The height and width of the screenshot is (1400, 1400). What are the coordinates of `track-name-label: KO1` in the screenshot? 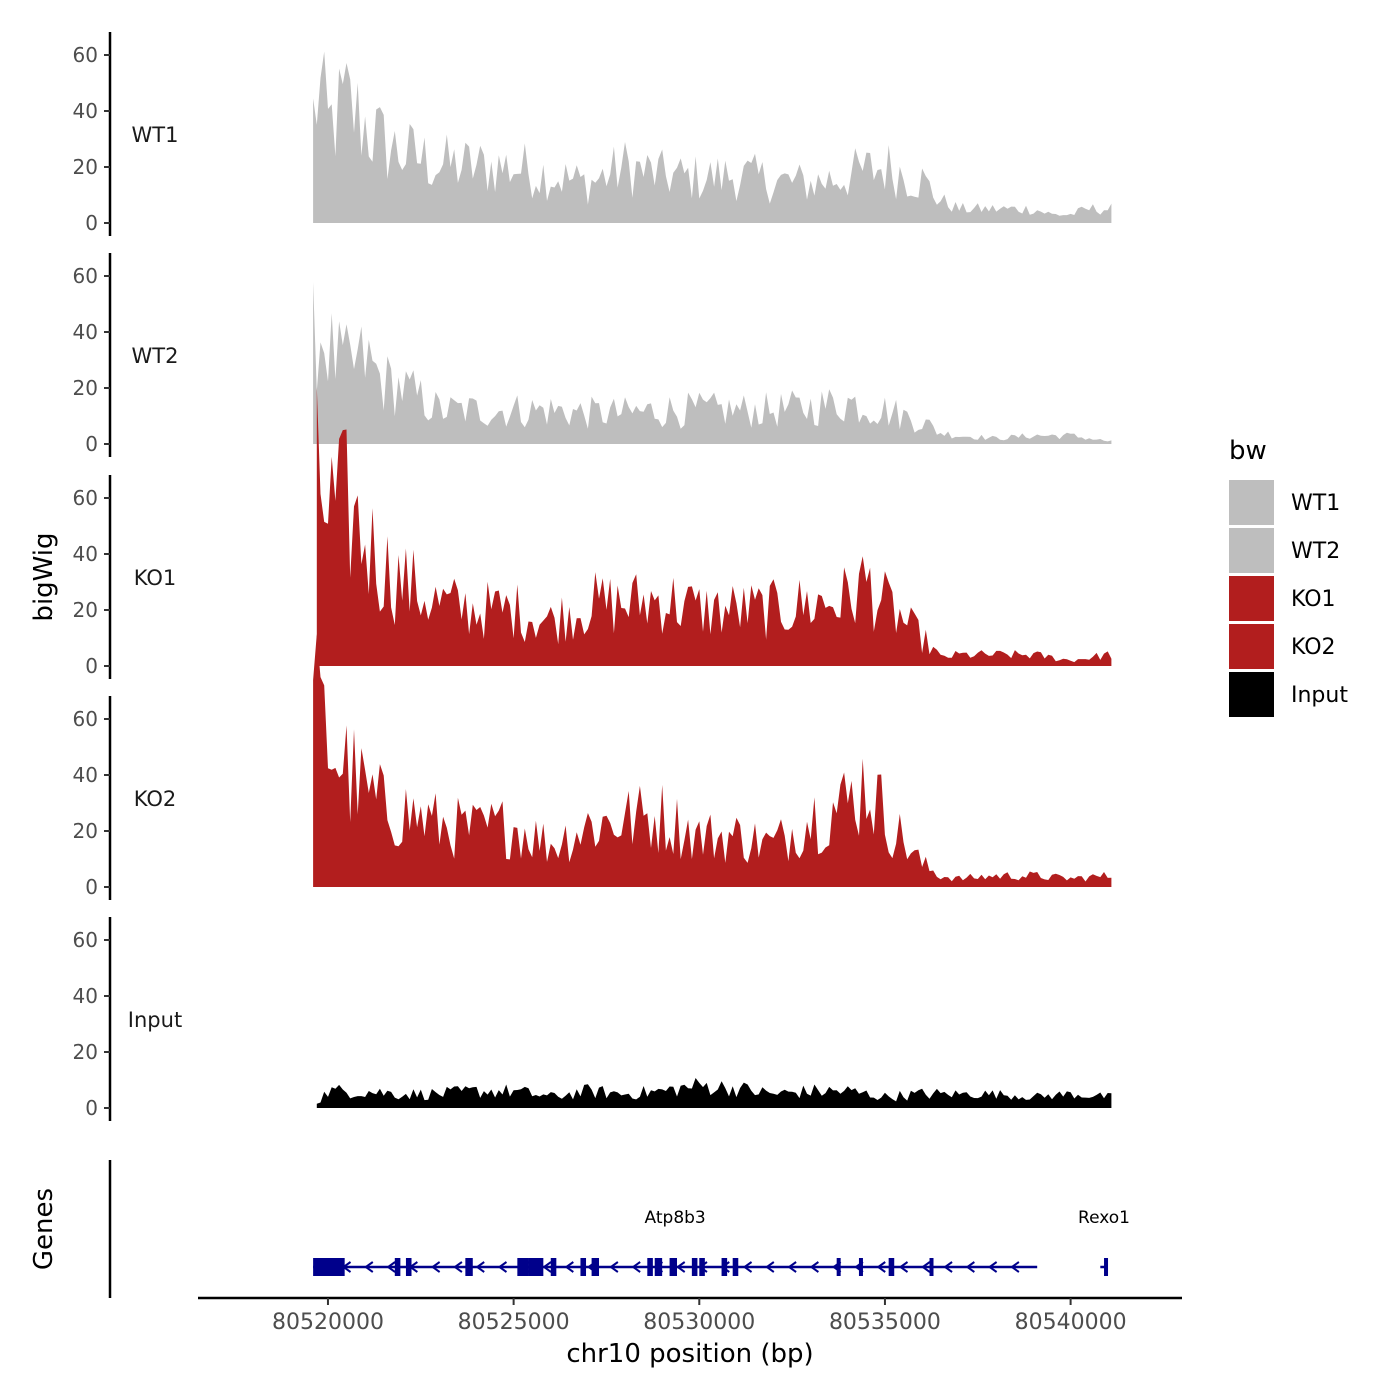 It's located at (155, 578).